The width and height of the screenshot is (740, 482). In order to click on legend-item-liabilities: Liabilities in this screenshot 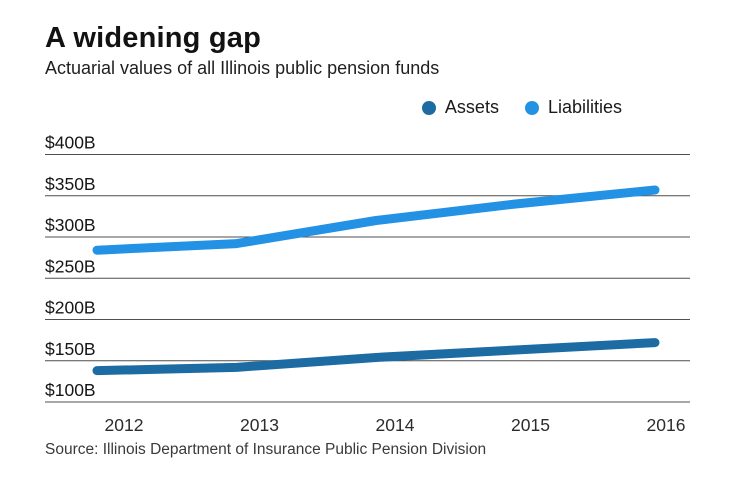, I will do `click(573, 107)`.